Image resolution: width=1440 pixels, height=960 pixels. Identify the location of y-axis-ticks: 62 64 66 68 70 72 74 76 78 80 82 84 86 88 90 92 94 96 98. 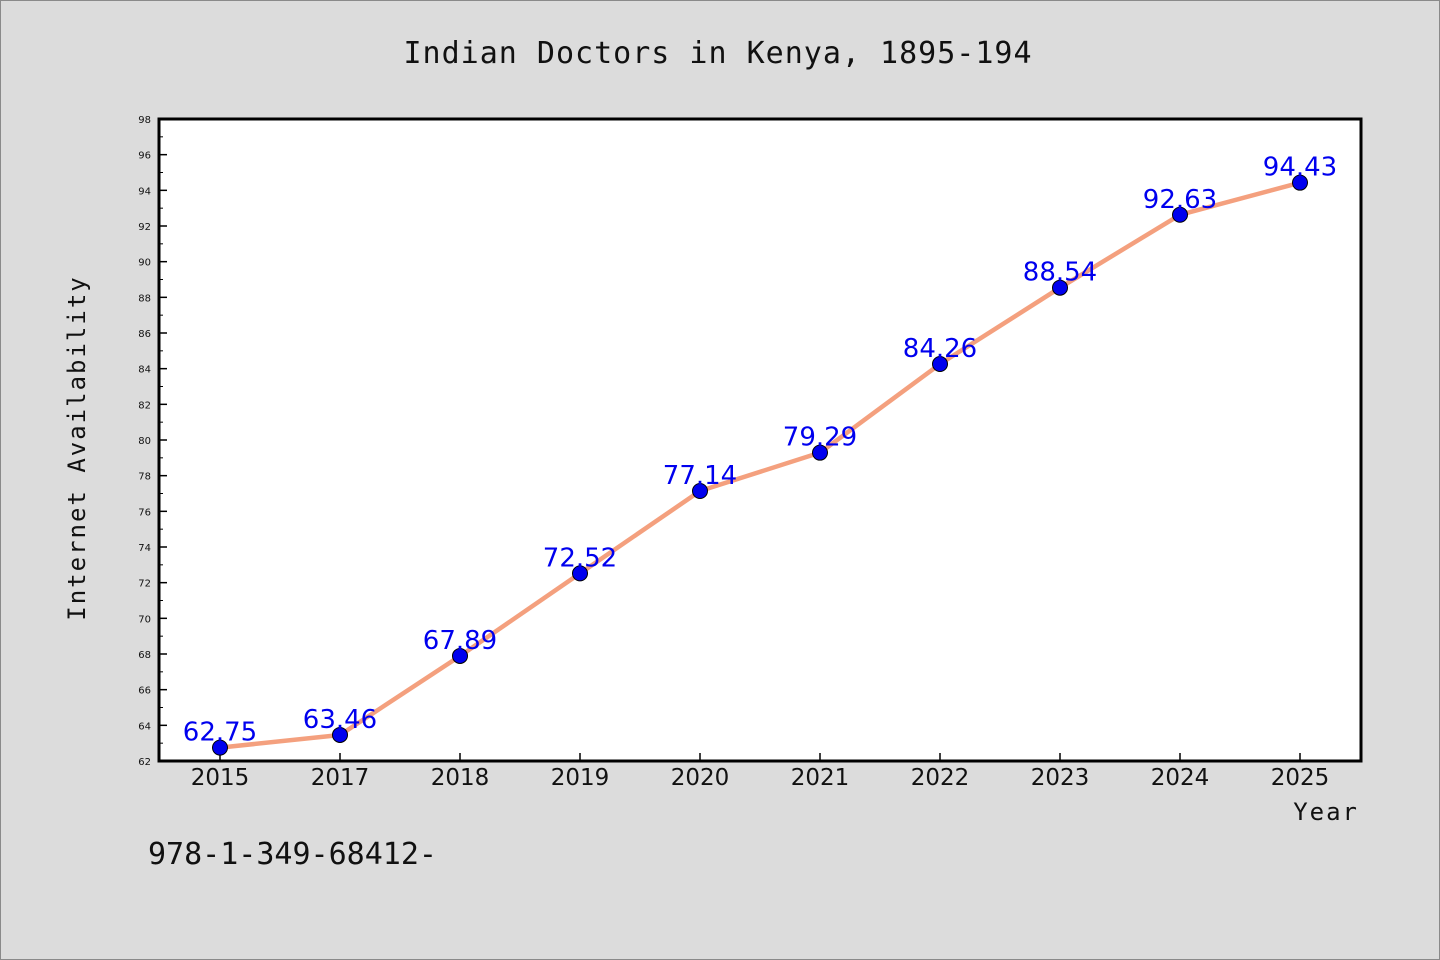
(152, 441).